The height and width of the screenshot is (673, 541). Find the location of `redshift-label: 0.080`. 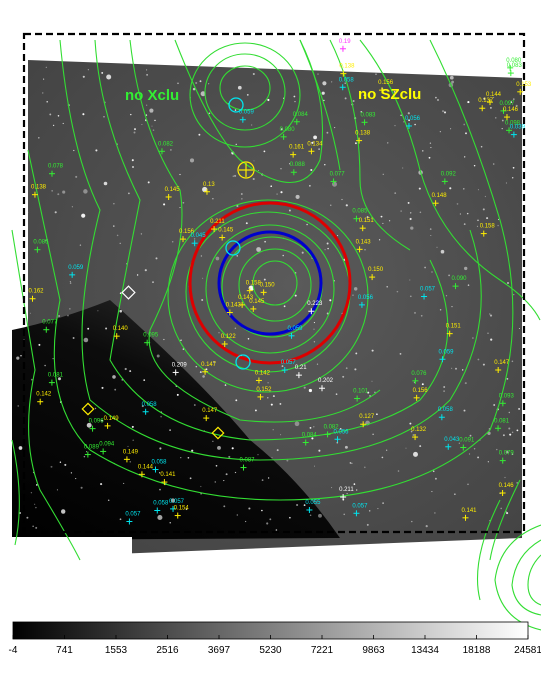

redshift-label: 0.080 is located at coordinates (514, 61).